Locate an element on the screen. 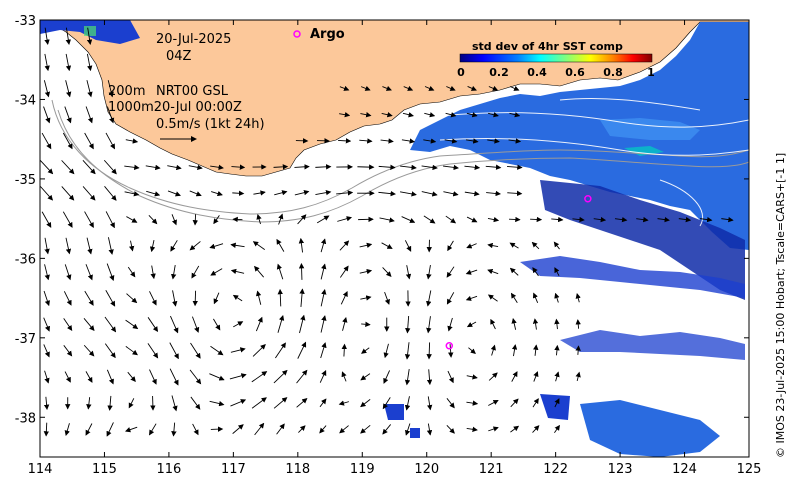 The width and height of the screenshot is (791, 492). x-tick-label: 119 is located at coordinates (362, 469).